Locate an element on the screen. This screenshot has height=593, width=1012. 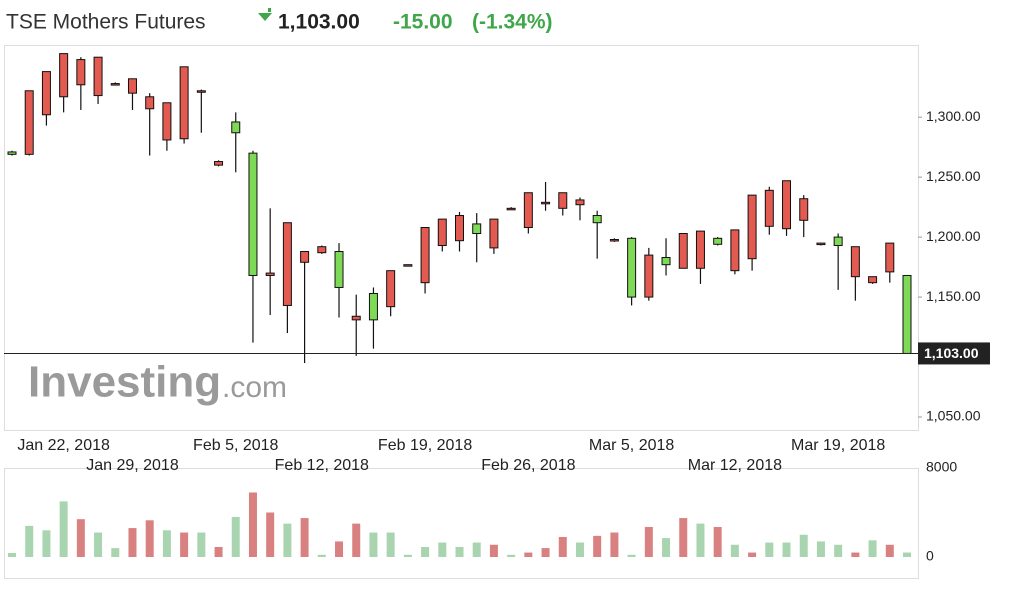
y-tick-label: 1,250.00 is located at coordinates (953, 176).